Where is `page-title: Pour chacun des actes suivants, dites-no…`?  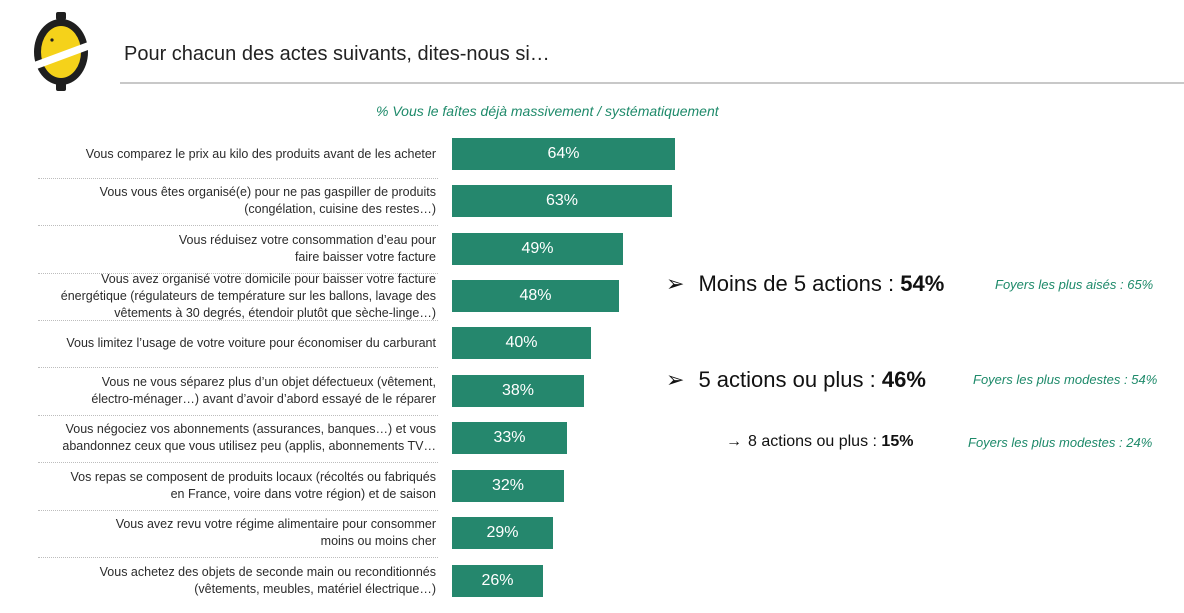
page-title: Pour chacun des actes suivants, dites-no… is located at coordinates (337, 54).